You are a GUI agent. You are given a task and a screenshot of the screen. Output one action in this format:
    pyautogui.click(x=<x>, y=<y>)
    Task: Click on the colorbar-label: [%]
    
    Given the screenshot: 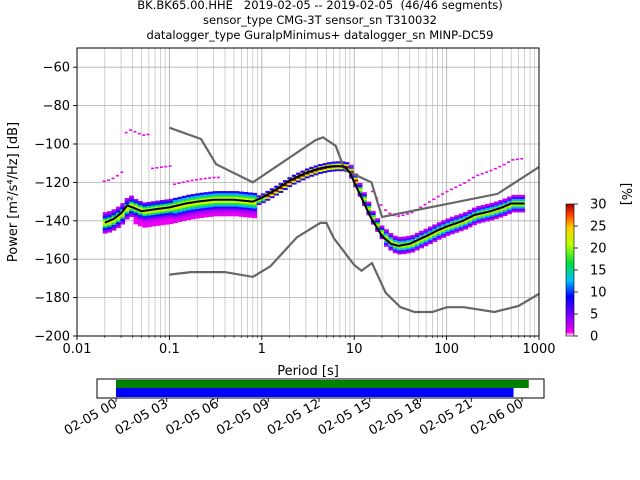 What is the action you would take?
    pyautogui.click(x=625, y=194)
    